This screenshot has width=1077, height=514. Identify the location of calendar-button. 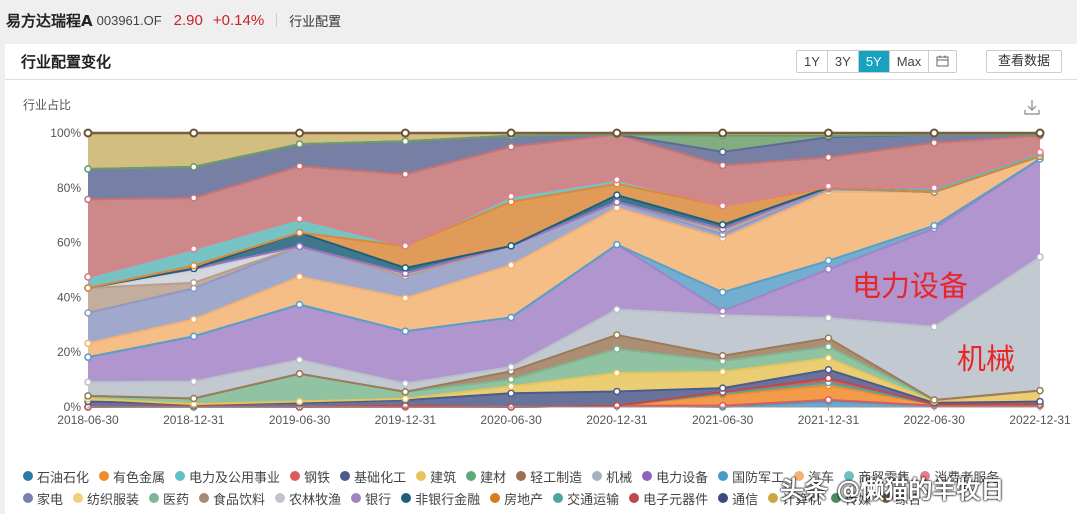
(942, 61).